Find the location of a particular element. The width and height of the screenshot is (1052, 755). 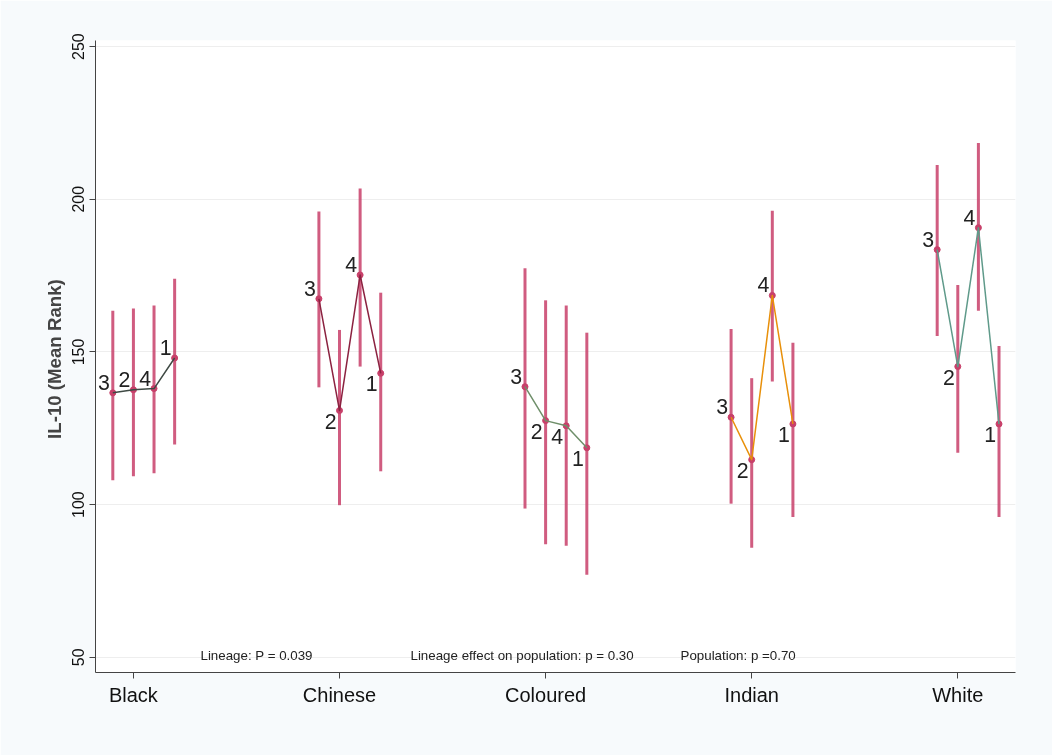

annotation: Lineage: P = 0.039 is located at coordinates (256, 655).